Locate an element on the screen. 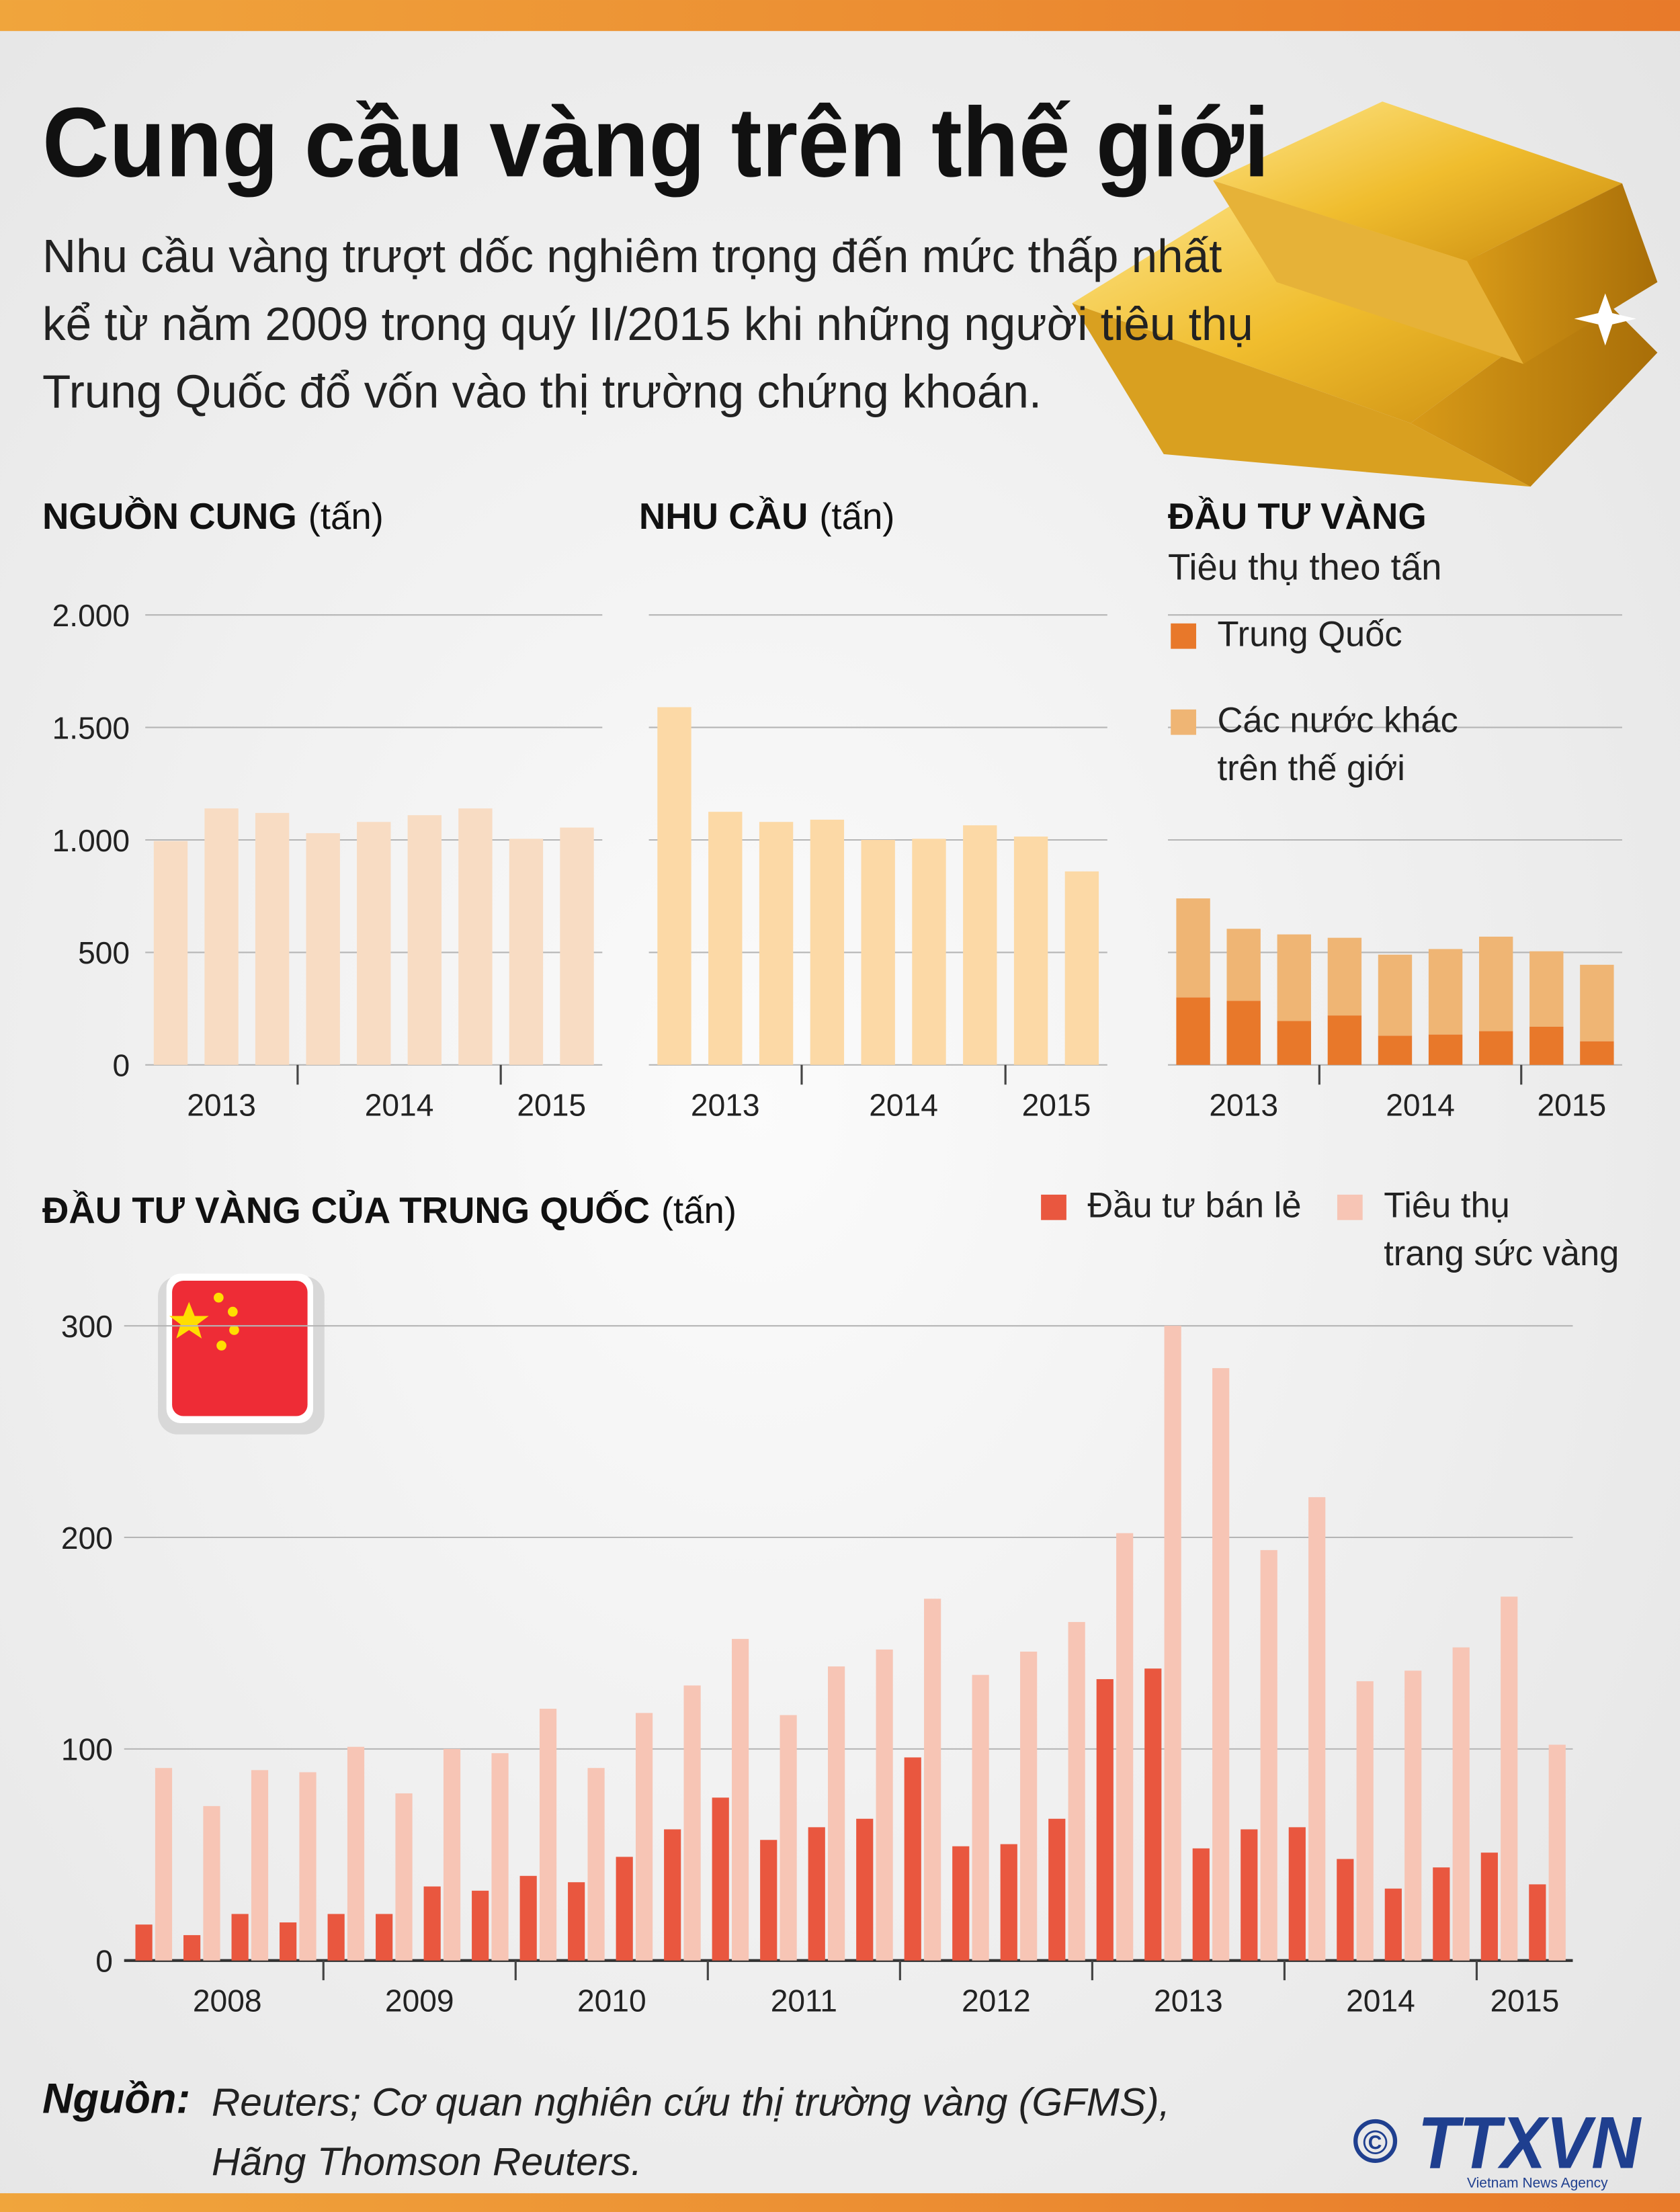 The image size is (1680, 2212). china-flag is located at coordinates (242, 1354).